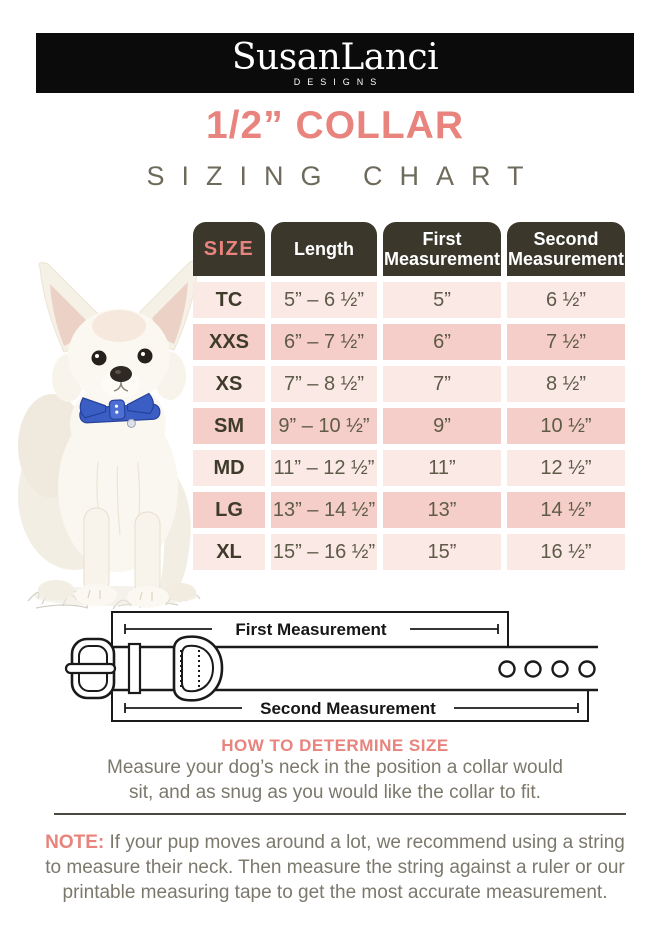 The image size is (670, 938). I want to click on first-measurement-cell: 6”, so click(442, 342).